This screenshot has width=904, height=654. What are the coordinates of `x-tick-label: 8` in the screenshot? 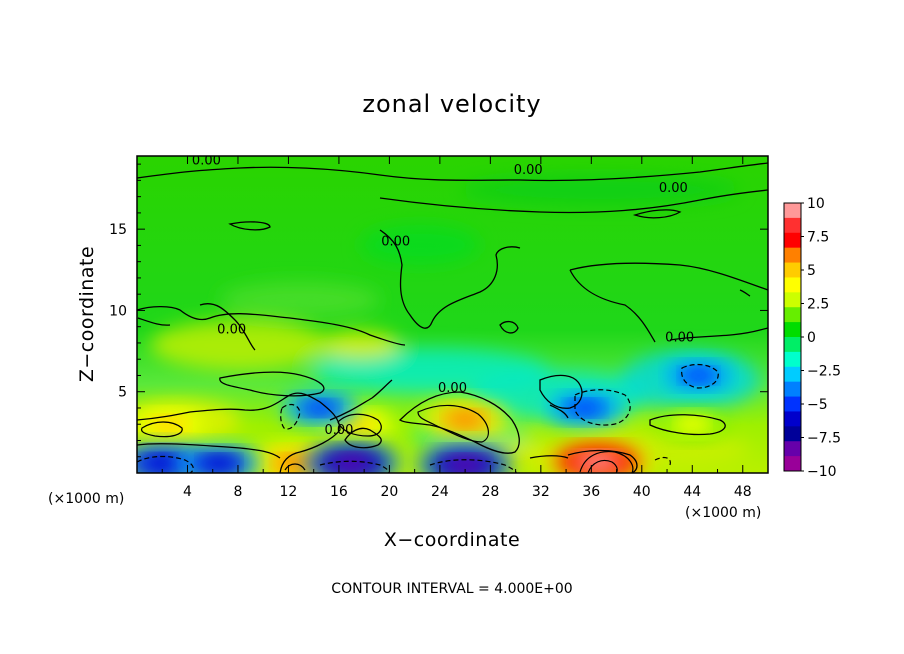 It's located at (237, 492).